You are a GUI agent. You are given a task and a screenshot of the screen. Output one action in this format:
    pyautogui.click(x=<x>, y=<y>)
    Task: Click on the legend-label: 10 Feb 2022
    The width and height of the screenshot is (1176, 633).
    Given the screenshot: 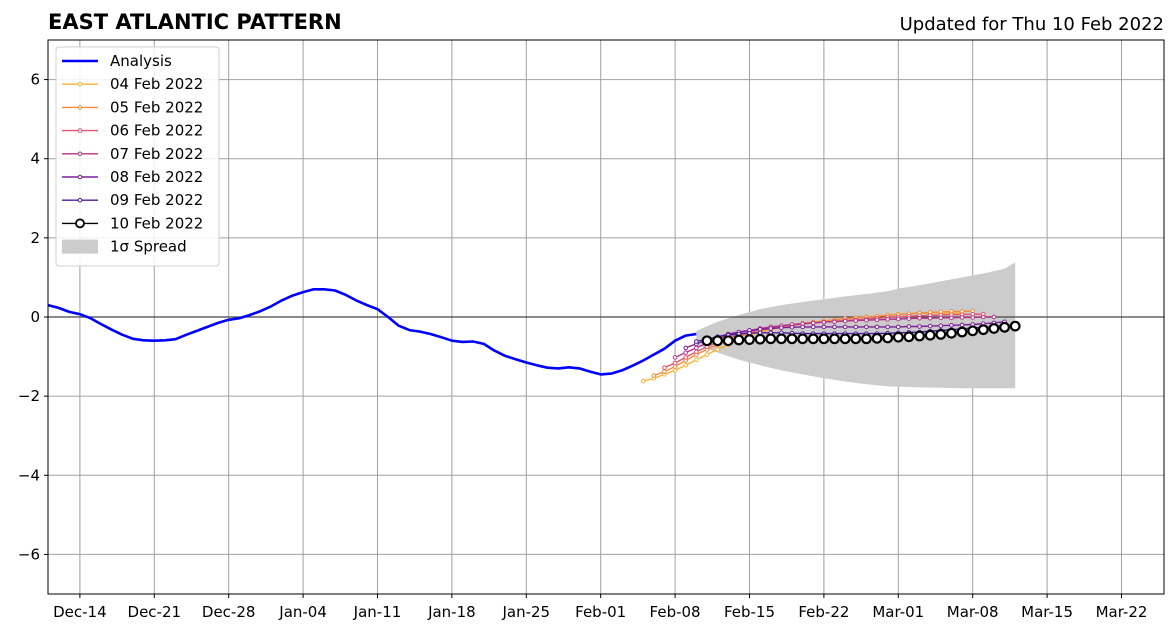 What is the action you would take?
    pyautogui.click(x=156, y=223)
    